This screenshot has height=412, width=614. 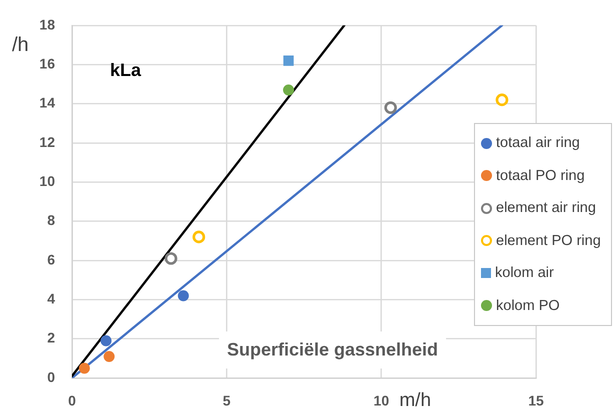 I want to click on x-tick-label: 5, so click(x=226, y=400).